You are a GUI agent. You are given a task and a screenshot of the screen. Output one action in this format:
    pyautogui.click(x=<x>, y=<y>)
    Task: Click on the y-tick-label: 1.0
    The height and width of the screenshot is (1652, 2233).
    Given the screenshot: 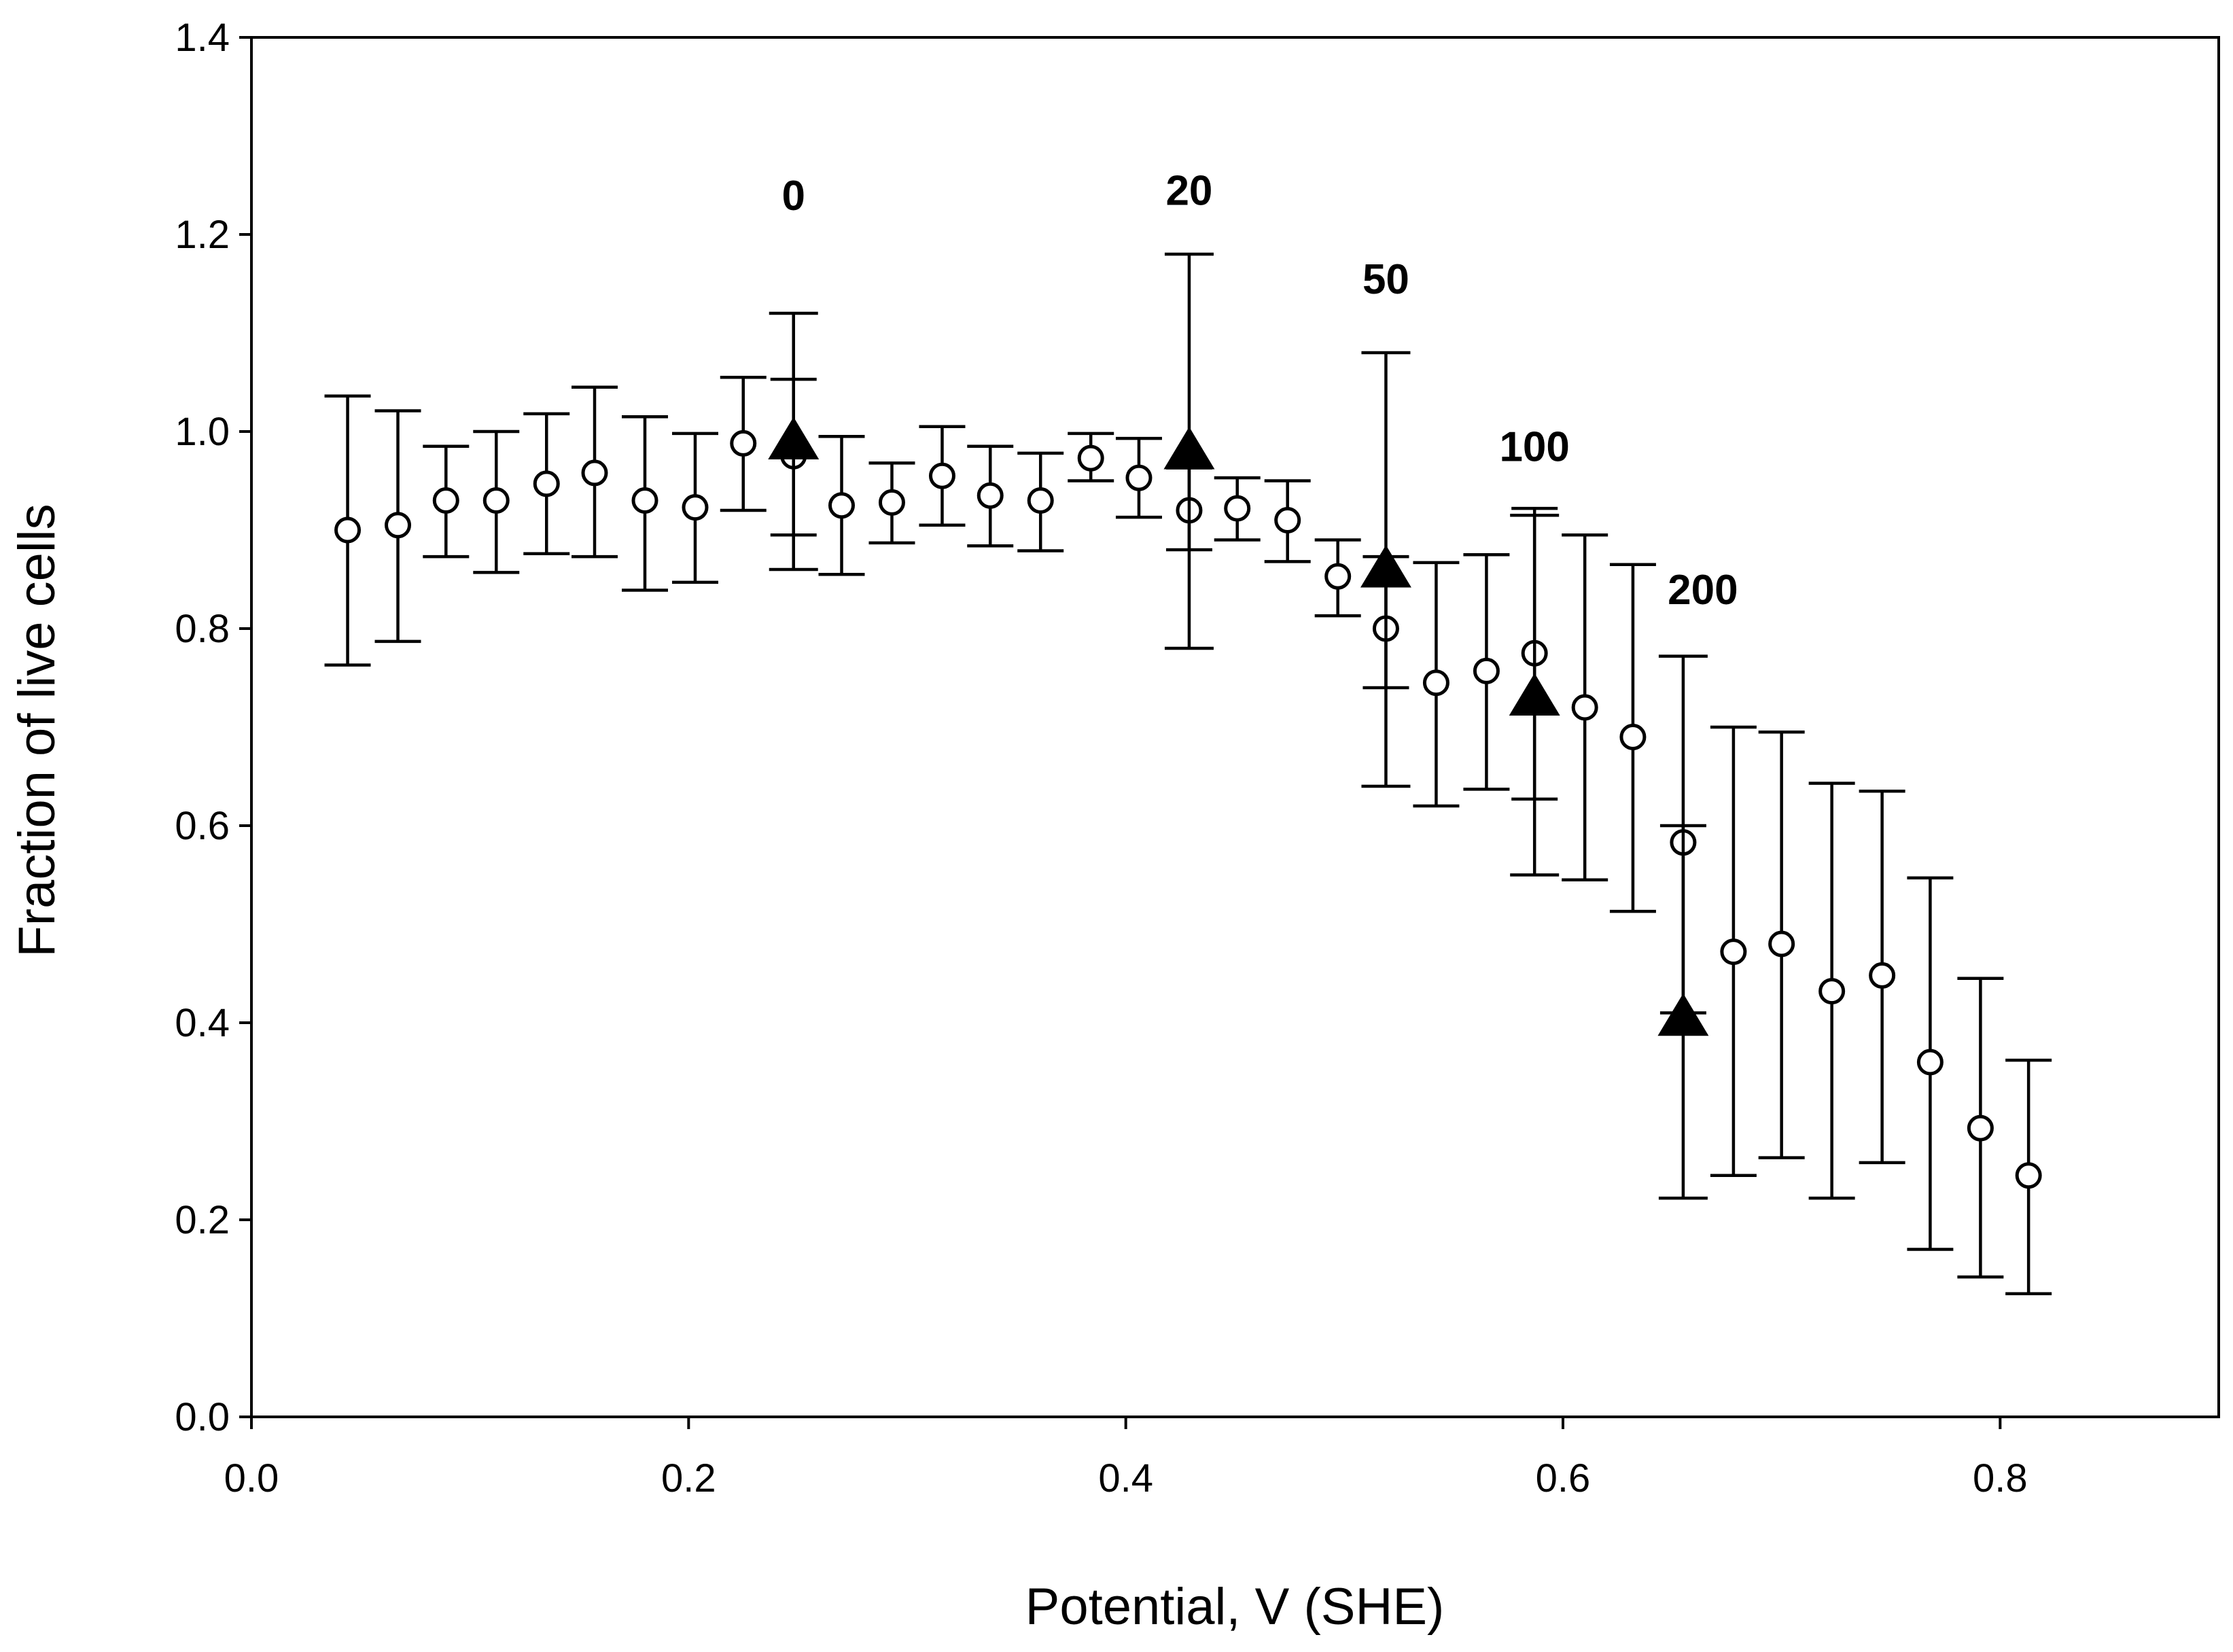 What is the action you would take?
    pyautogui.click(x=202, y=432)
    